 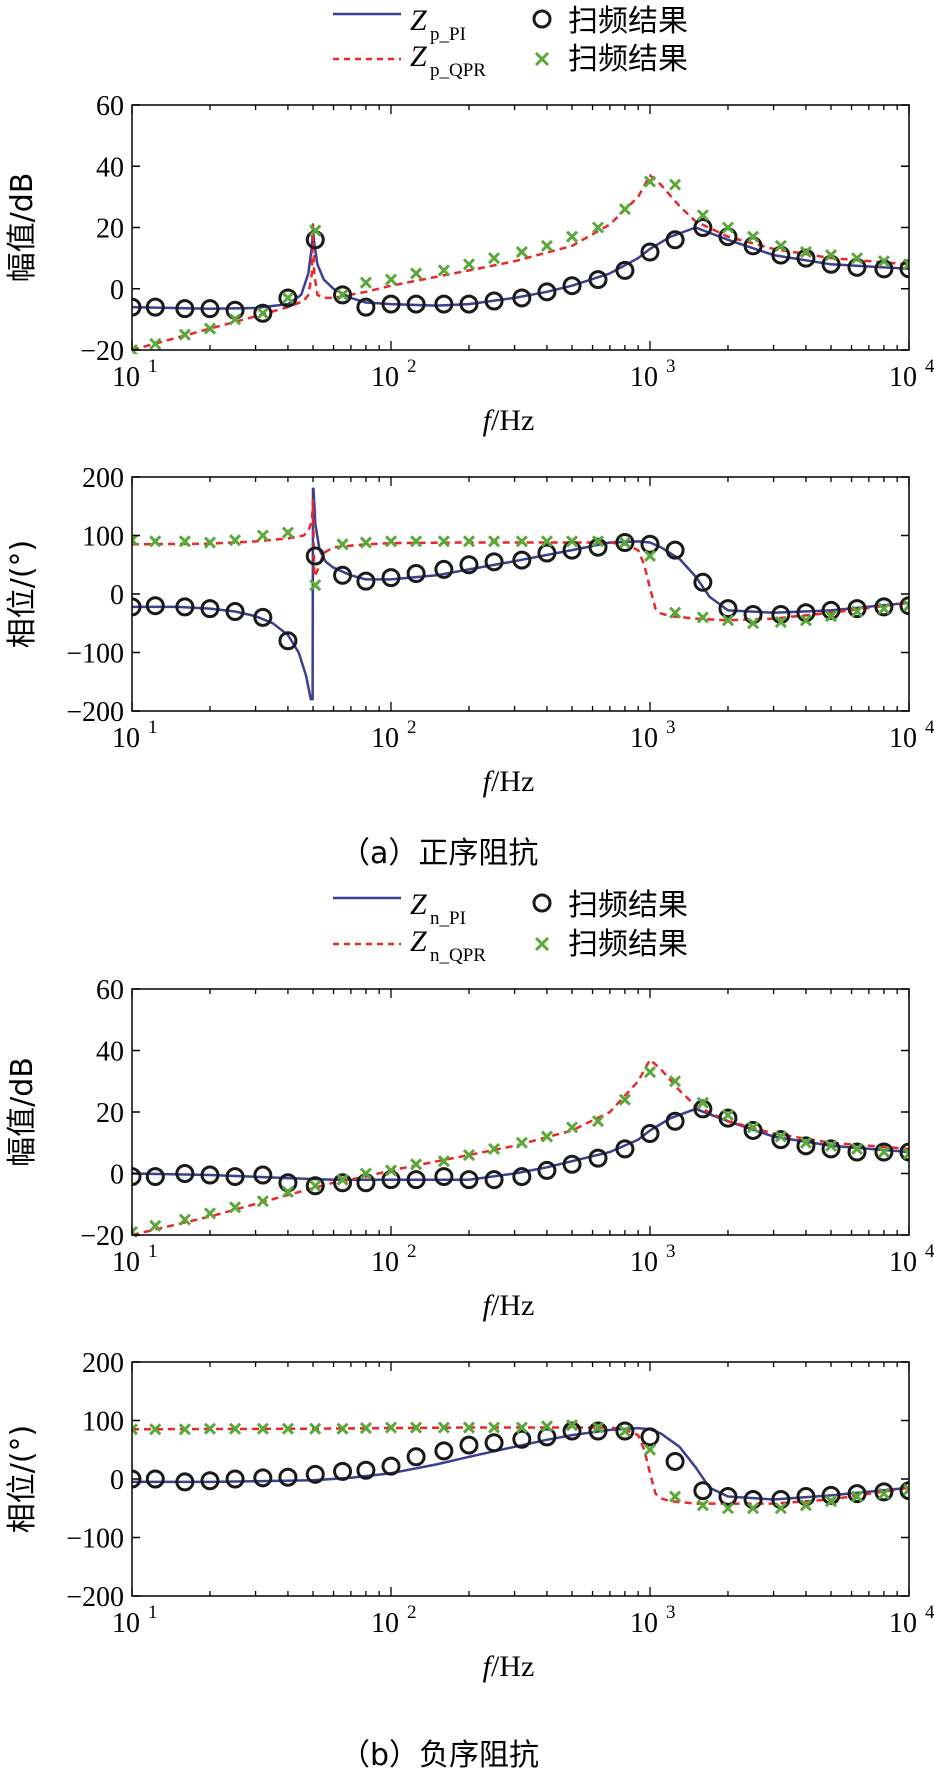 What do you see at coordinates (110, 167) in the screenshot?
I see `y-tick-label: 40` at bounding box center [110, 167].